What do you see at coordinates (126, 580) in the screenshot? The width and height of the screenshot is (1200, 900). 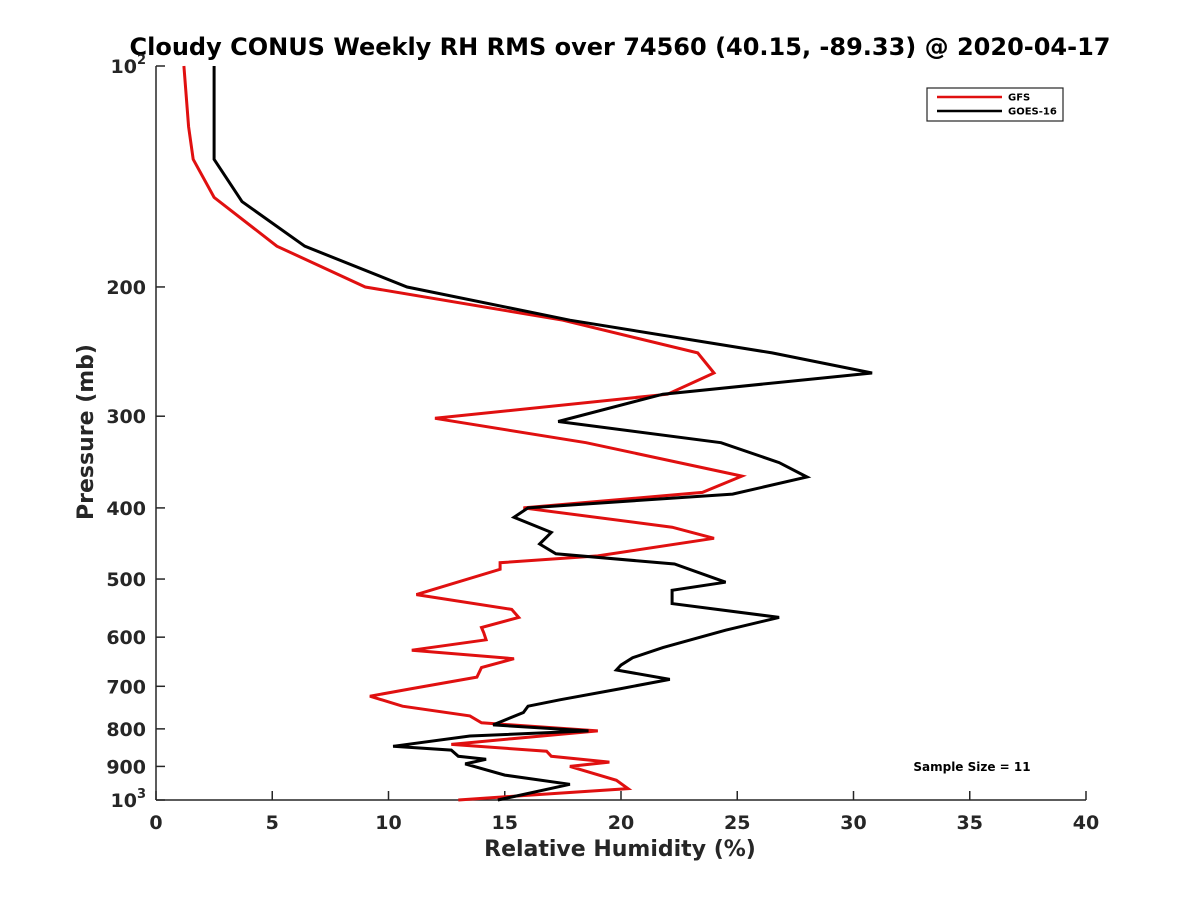 I see `y-tick-label: 500` at bounding box center [126, 580].